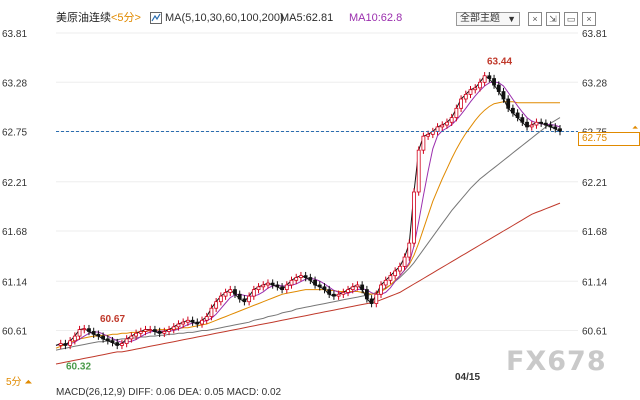  What do you see at coordinates (126, 18) in the screenshot?
I see `period-selector: <5分>` at bounding box center [126, 18].